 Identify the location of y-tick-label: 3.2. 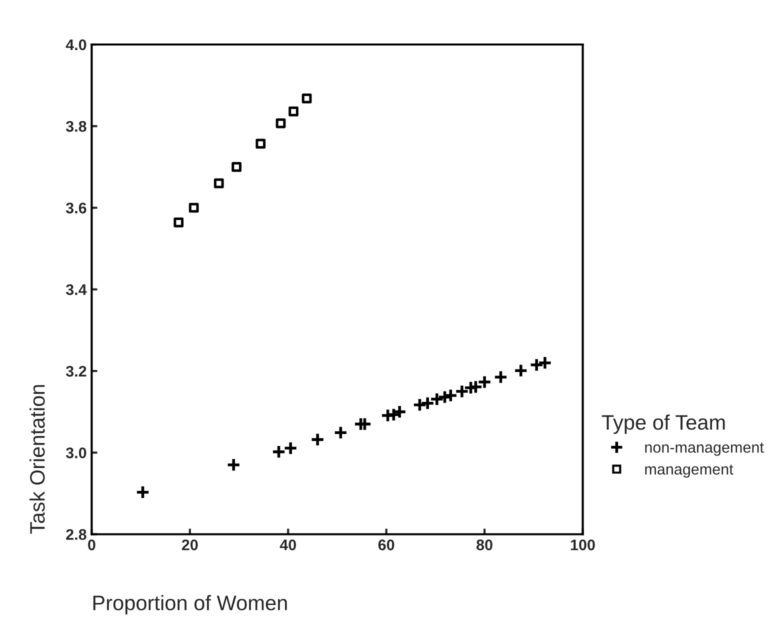
(76, 371).